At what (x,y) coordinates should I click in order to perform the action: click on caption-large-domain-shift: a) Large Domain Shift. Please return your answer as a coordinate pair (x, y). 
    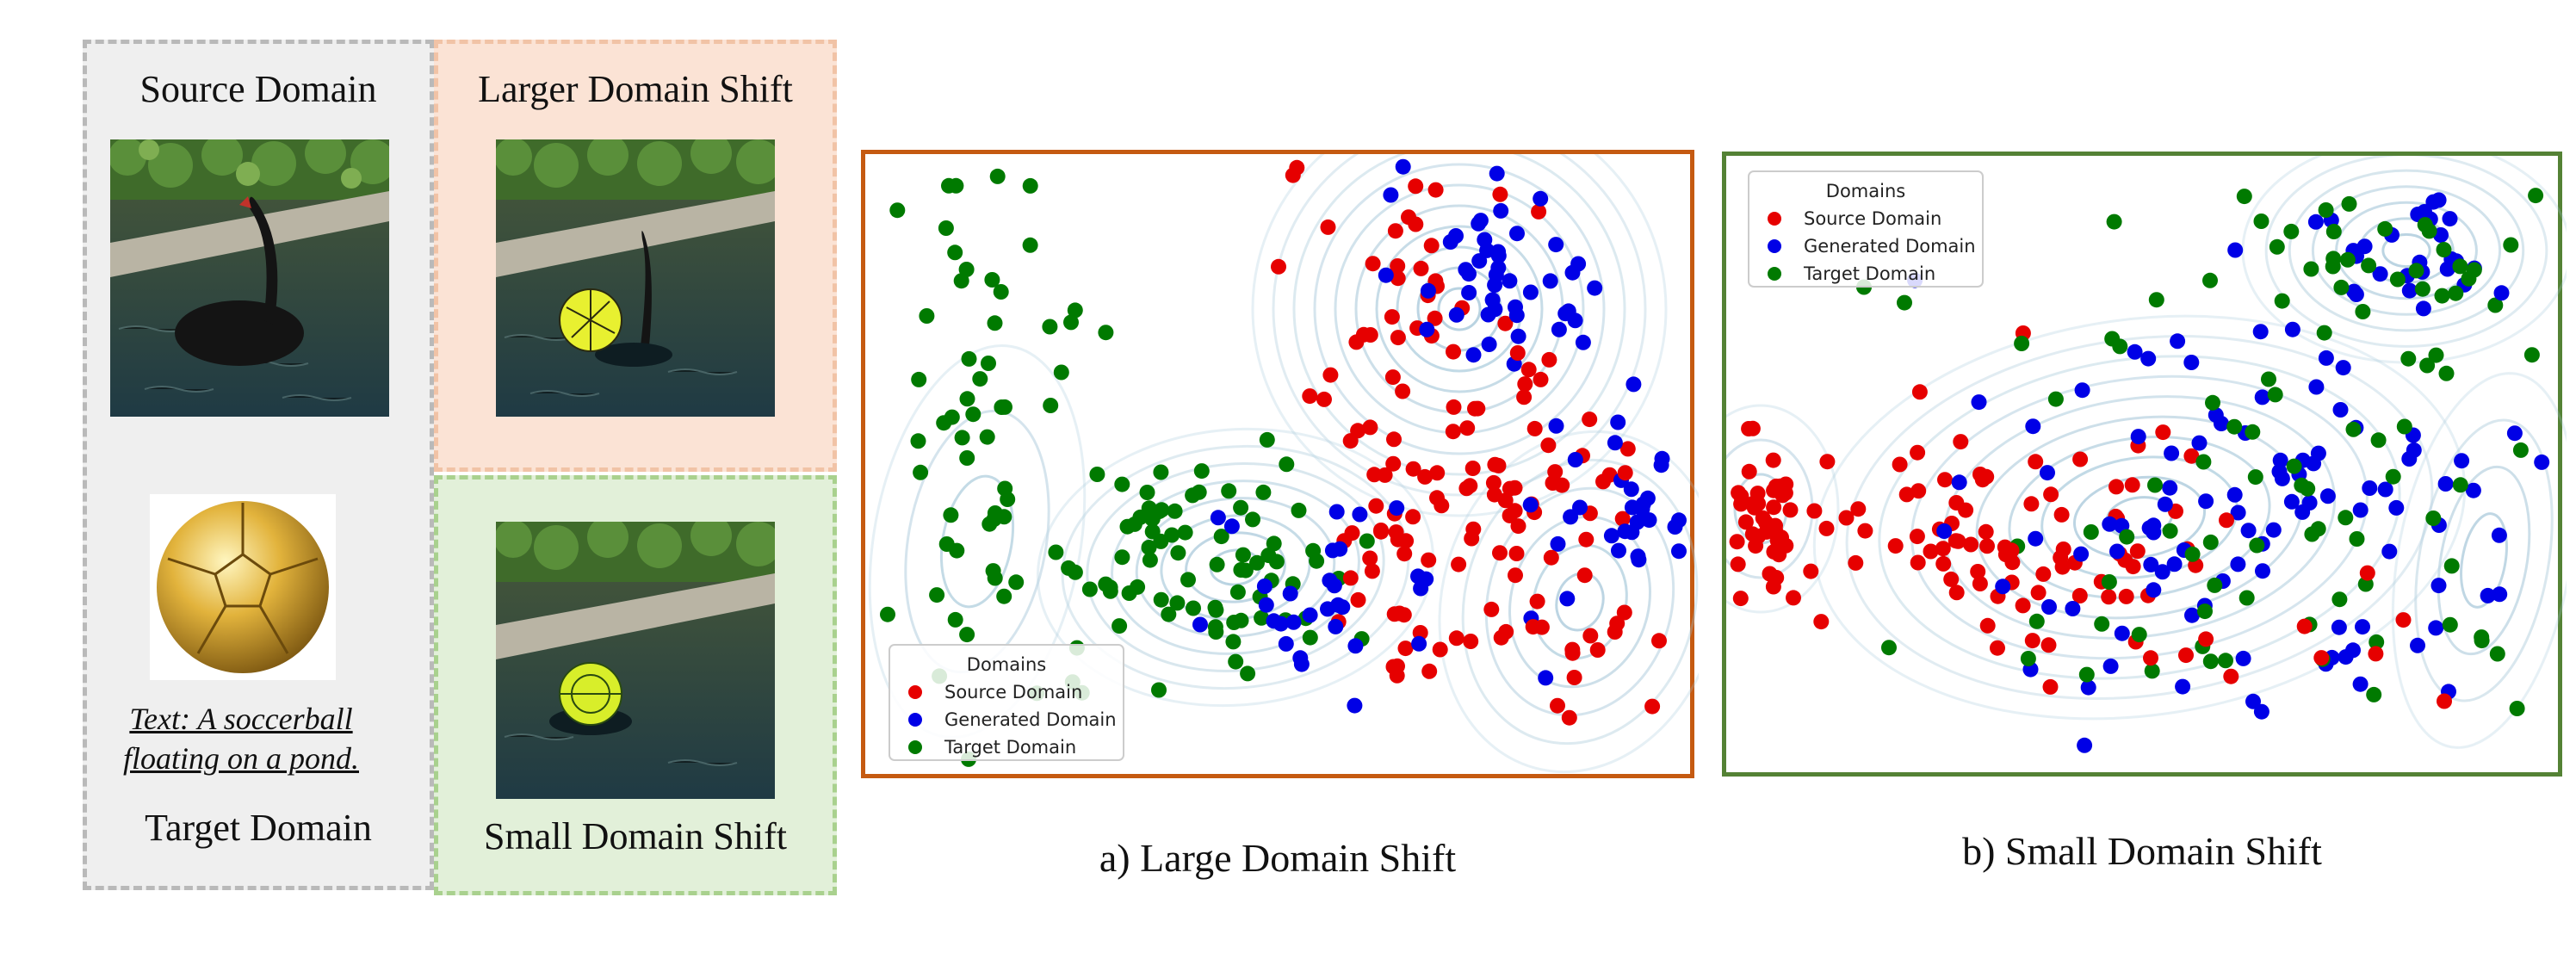
    Looking at the image, I should click on (1278, 858).